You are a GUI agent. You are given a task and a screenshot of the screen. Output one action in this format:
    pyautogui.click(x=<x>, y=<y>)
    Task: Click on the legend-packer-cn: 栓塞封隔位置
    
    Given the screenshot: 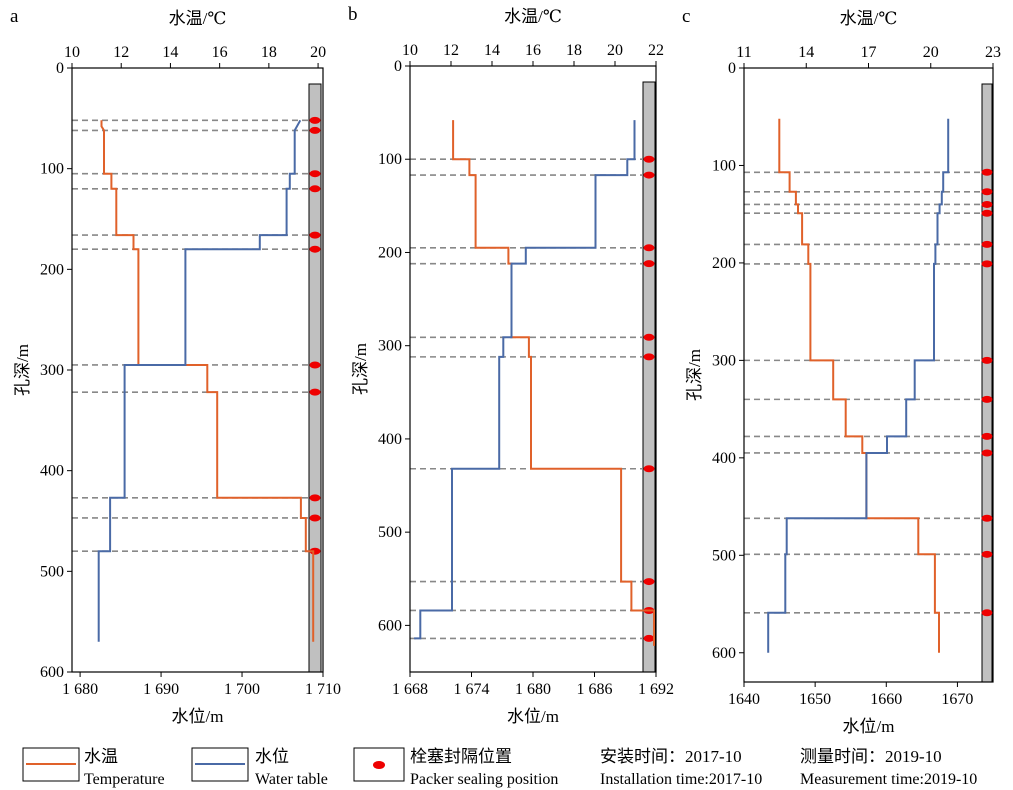 What is the action you would take?
    pyautogui.click(x=461, y=756)
    